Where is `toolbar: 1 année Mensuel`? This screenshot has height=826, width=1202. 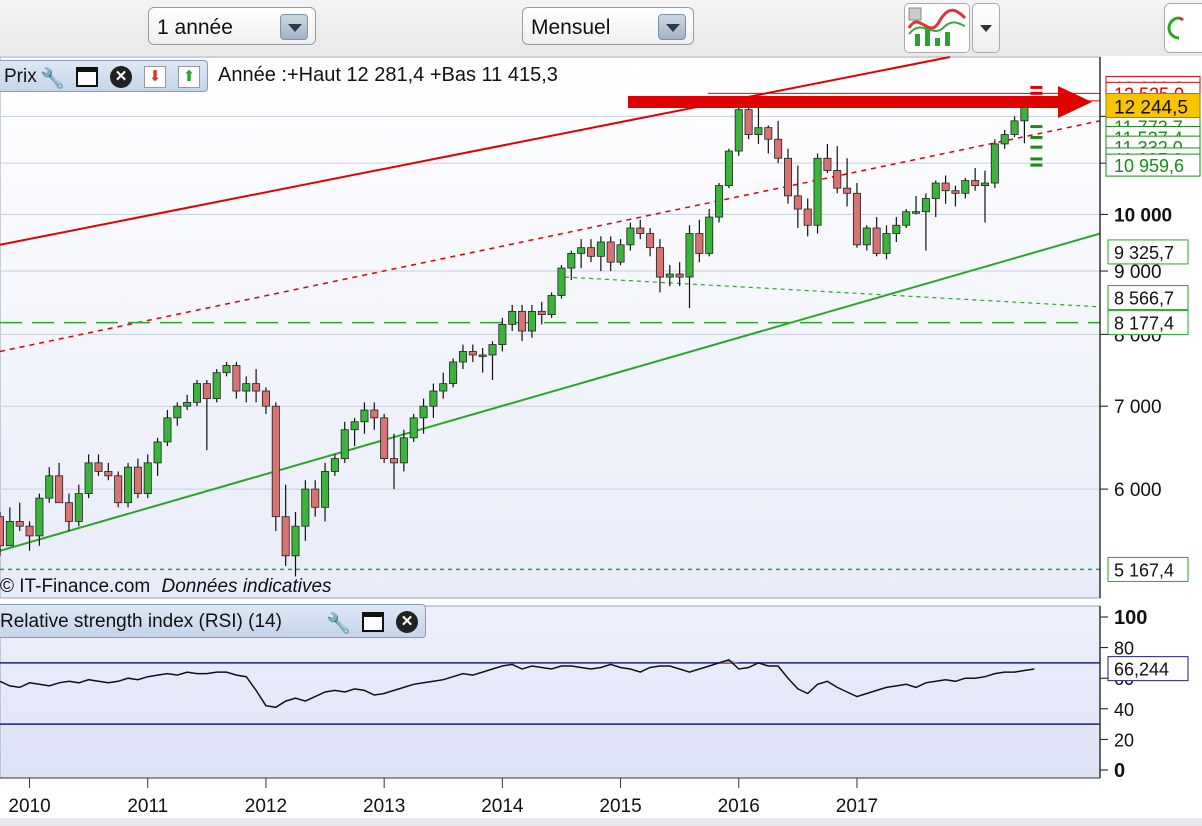
toolbar: 1 année Mensuel is located at coordinates (601, 28).